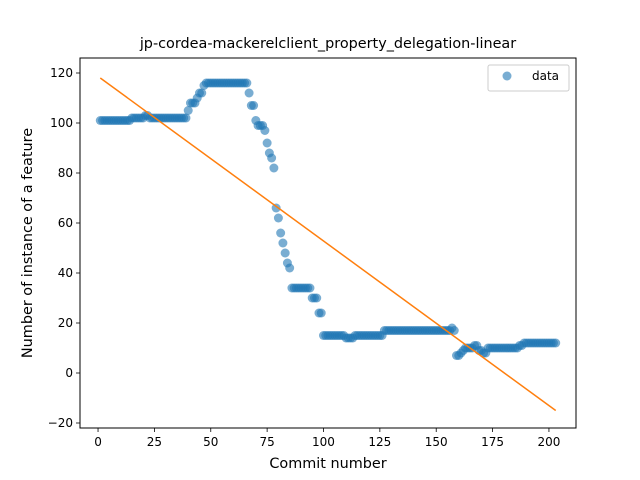 The width and height of the screenshot is (640, 480). Describe the element at coordinates (61, 73) in the screenshot. I see `y-tick-label: 120` at that location.